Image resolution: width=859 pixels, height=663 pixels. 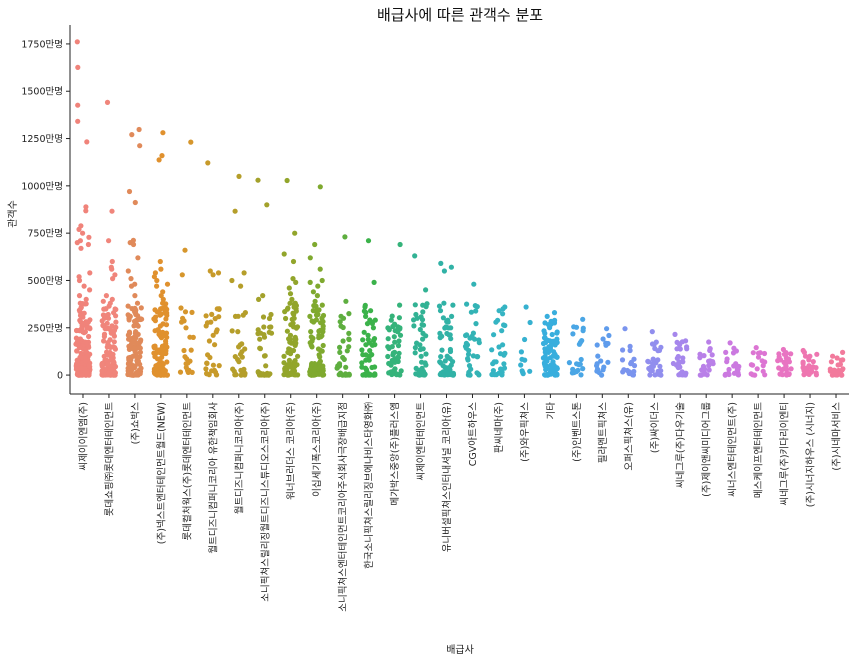 What do you see at coordinates (45, 234) in the screenshot?
I see `y-tick-label: 750만명` at bounding box center [45, 234].